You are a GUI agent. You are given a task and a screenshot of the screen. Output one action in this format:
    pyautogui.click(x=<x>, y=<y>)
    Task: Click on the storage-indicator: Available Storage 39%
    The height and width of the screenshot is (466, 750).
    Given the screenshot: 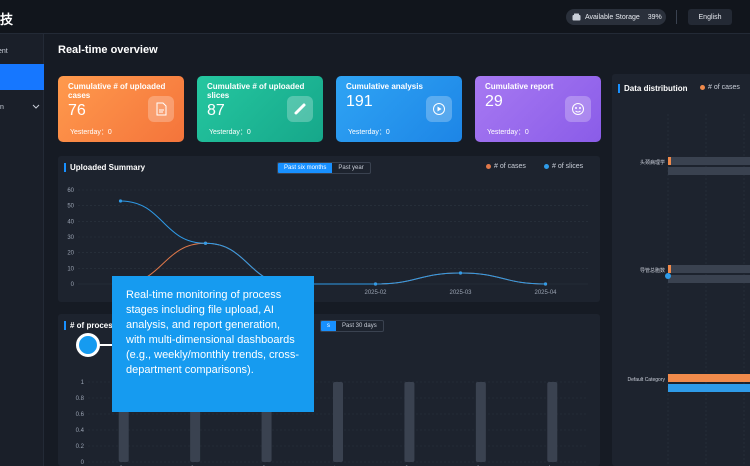 What is the action you would take?
    pyautogui.click(x=616, y=17)
    